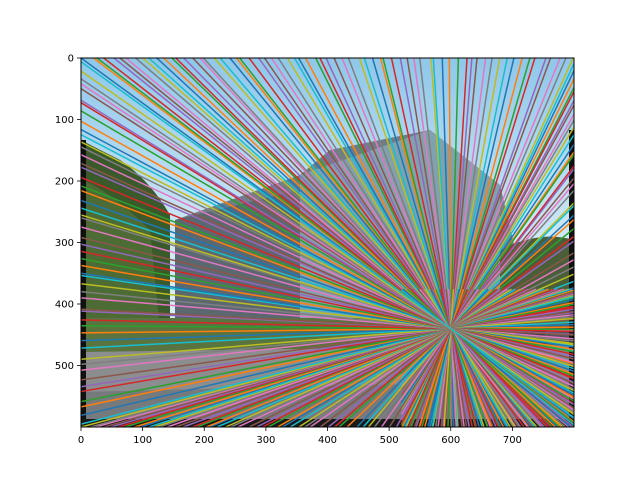 The image size is (640, 480). What do you see at coordinates (450, 440) in the screenshot?
I see `x-tick-label: 600` at bounding box center [450, 440].